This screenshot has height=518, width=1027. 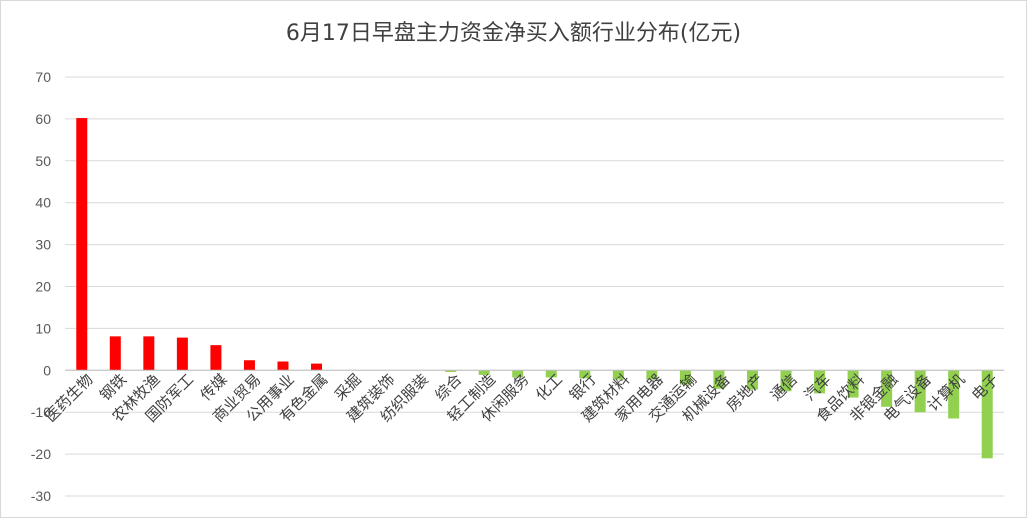 I want to click on y-tick-label: -10, so click(x=41, y=412).